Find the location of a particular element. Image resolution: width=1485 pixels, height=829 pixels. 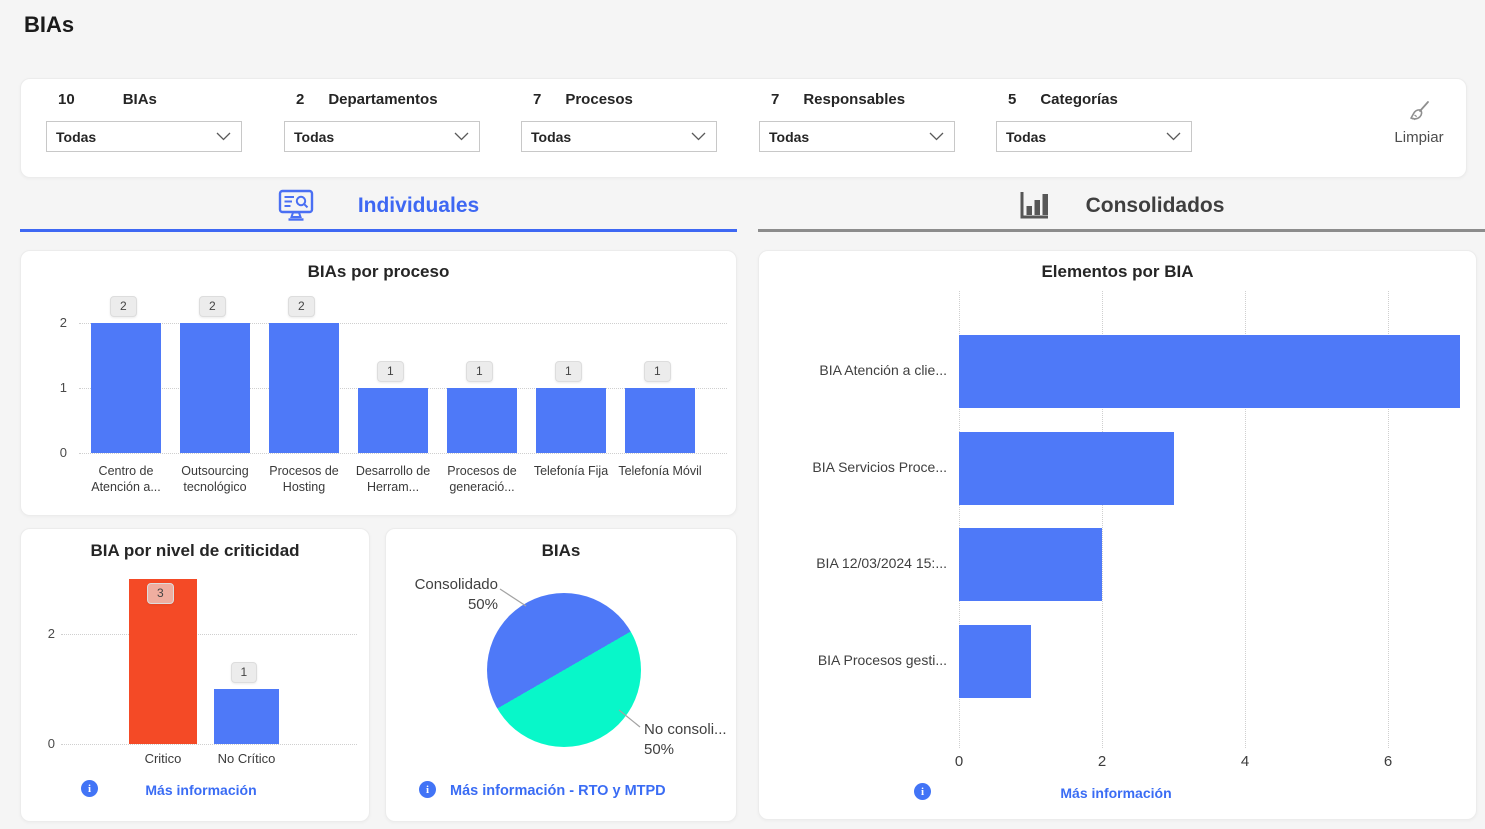

chart-title: BIAs is located at coordinates (561, 550).